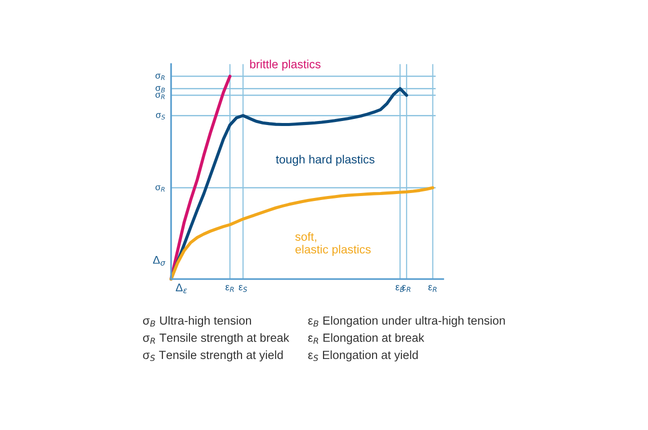 The image size is (648, 430). I want to click on text: ε$_{S}$ Elongation at yield, so click(363, 356).